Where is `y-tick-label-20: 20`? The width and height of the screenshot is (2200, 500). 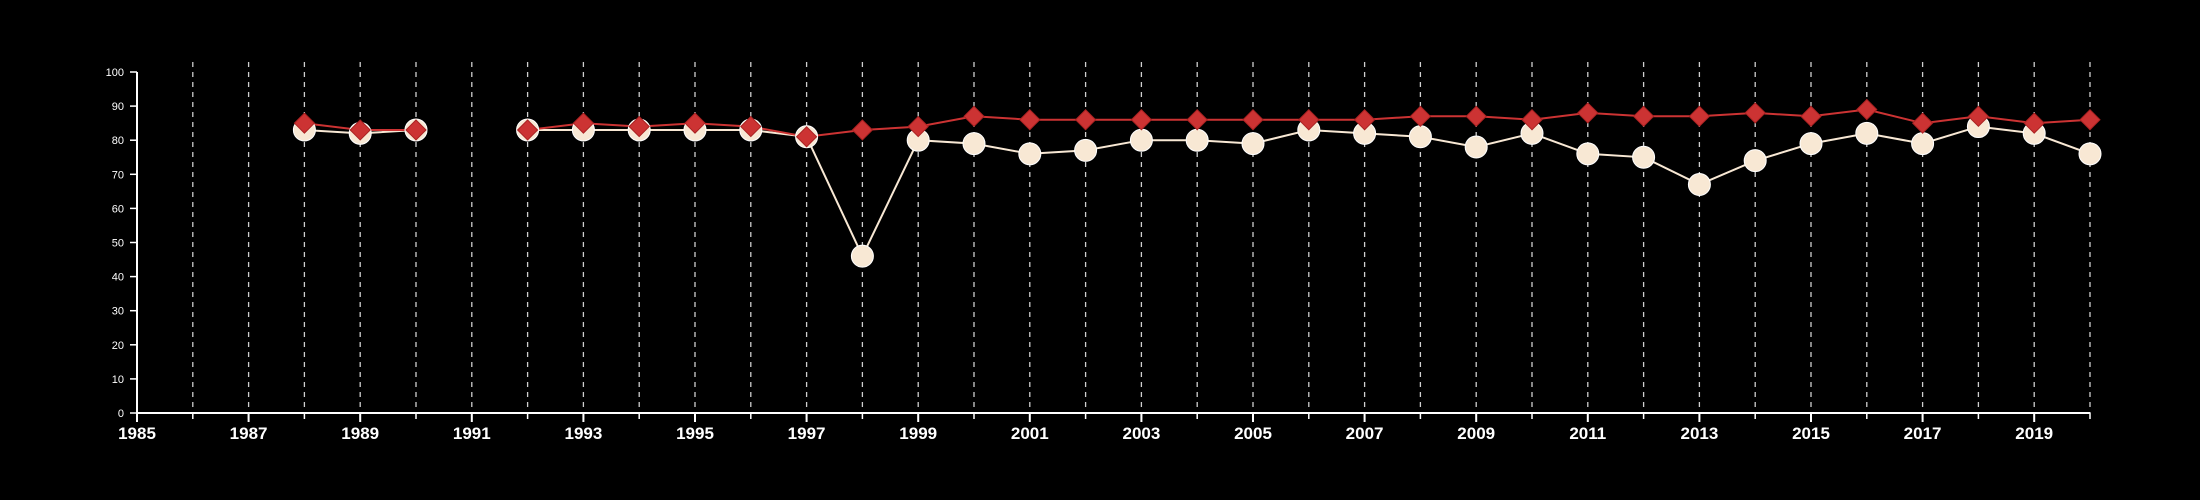
y-tick-label-20: 20 is located at coordinates (118, 346).